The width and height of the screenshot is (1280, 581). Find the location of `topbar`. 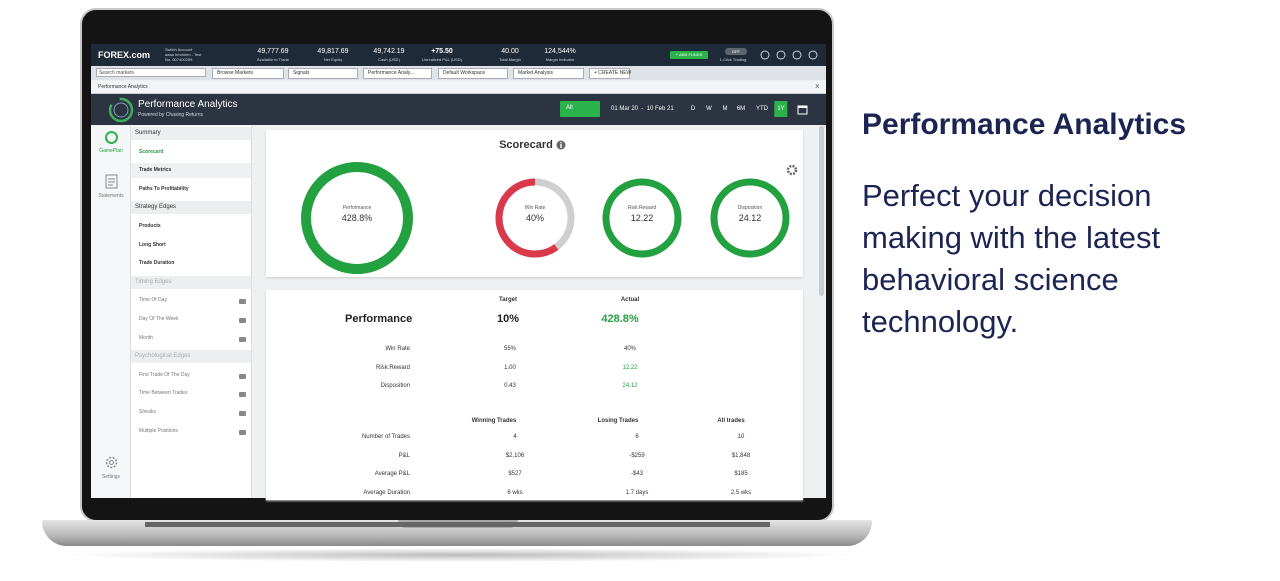

topbar is located at coordinates (458, 55).